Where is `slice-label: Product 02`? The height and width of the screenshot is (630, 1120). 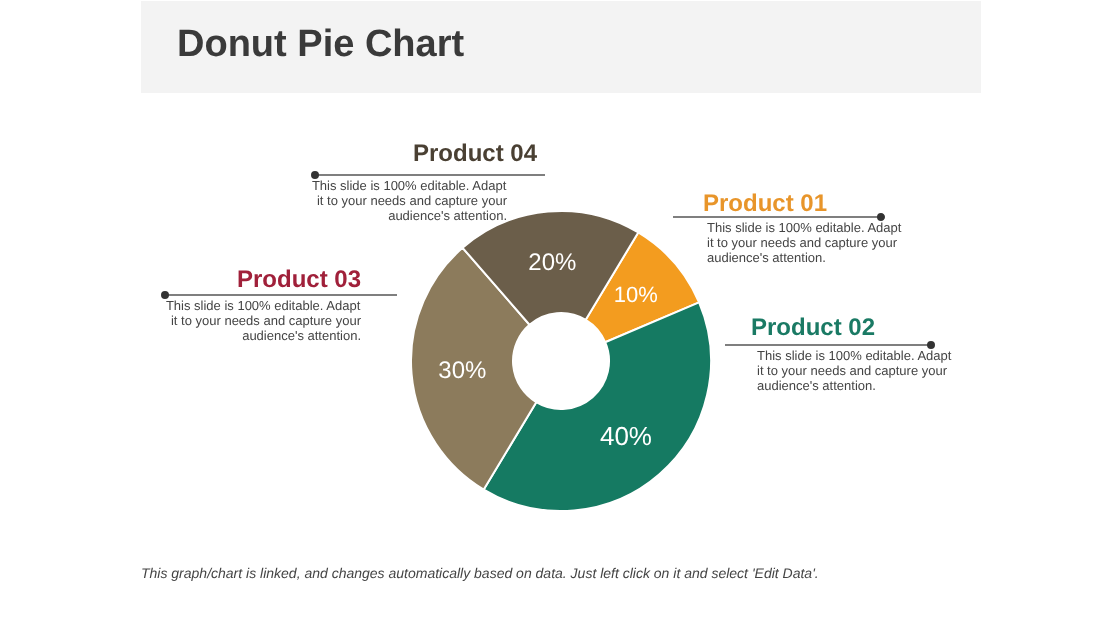 slice-label: Product 02 is located at coordinates (813, 327).